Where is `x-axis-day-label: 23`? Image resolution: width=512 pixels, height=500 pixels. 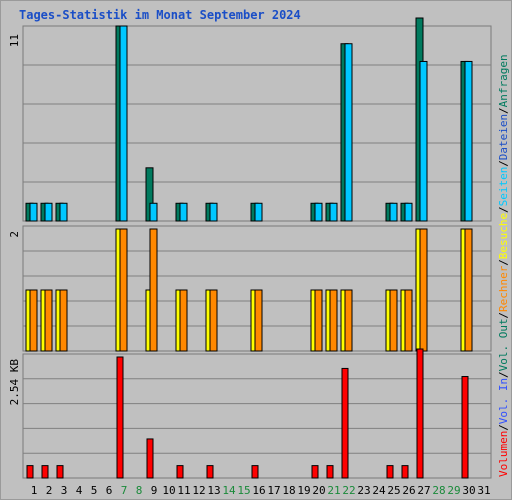 x-axis-day-label: 23 is located at coordinates (363, 490).